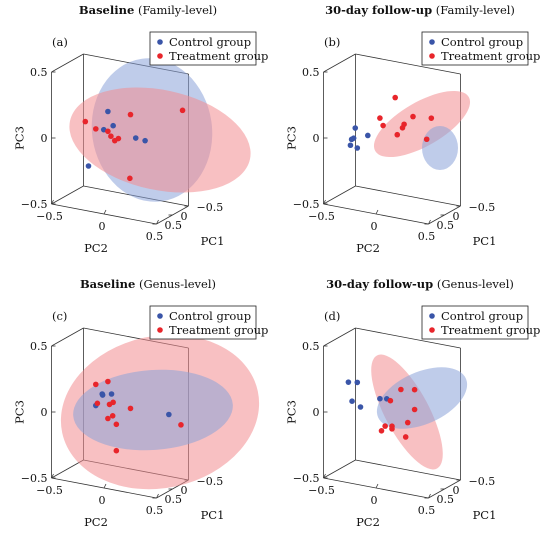  What do you see at coordinates (210, 42) in the screenshot?
I see `legend-control-label: Control group` at bounding box center [210, 42].